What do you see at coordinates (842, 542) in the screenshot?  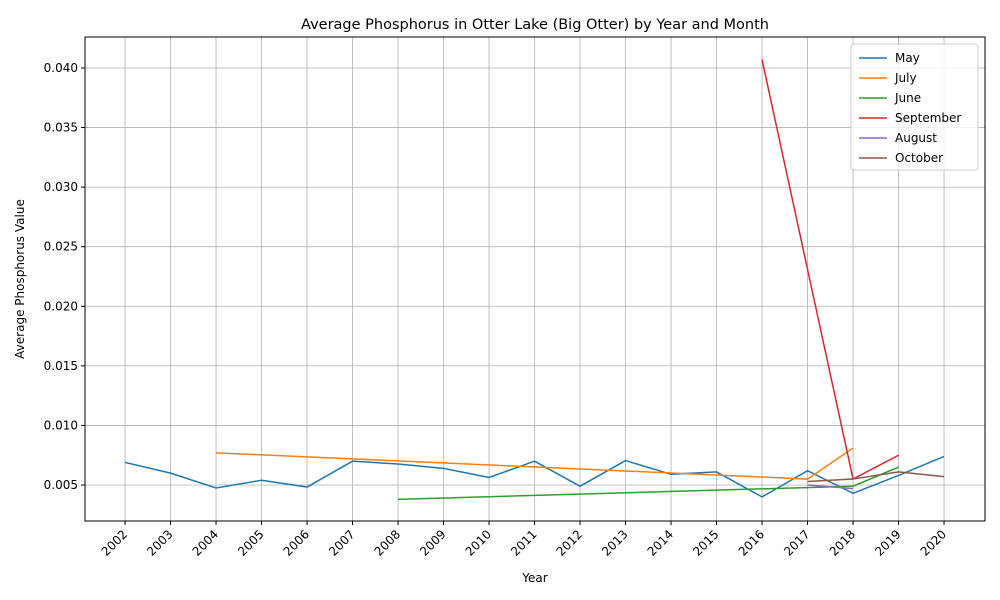 I see `x-tick-label: 2018` at bounding box center [842, 542].